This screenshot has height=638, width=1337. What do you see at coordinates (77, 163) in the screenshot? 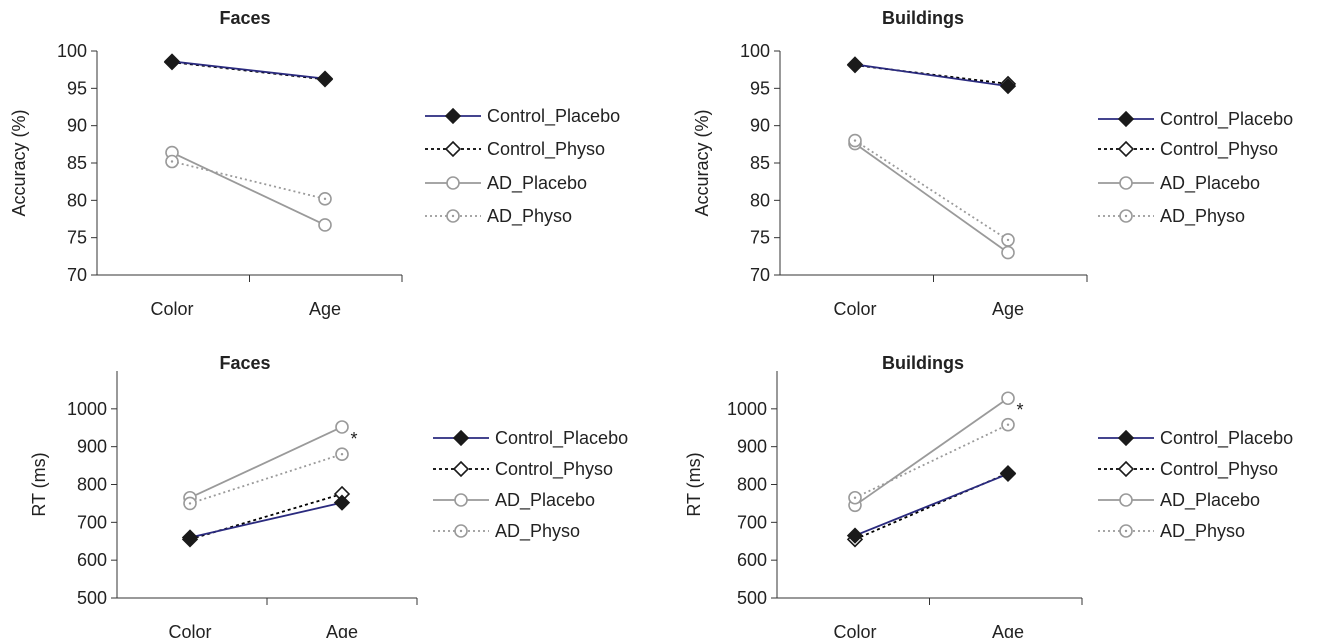
I see `y-tick-label: 85` at bounding box center [77, 163].